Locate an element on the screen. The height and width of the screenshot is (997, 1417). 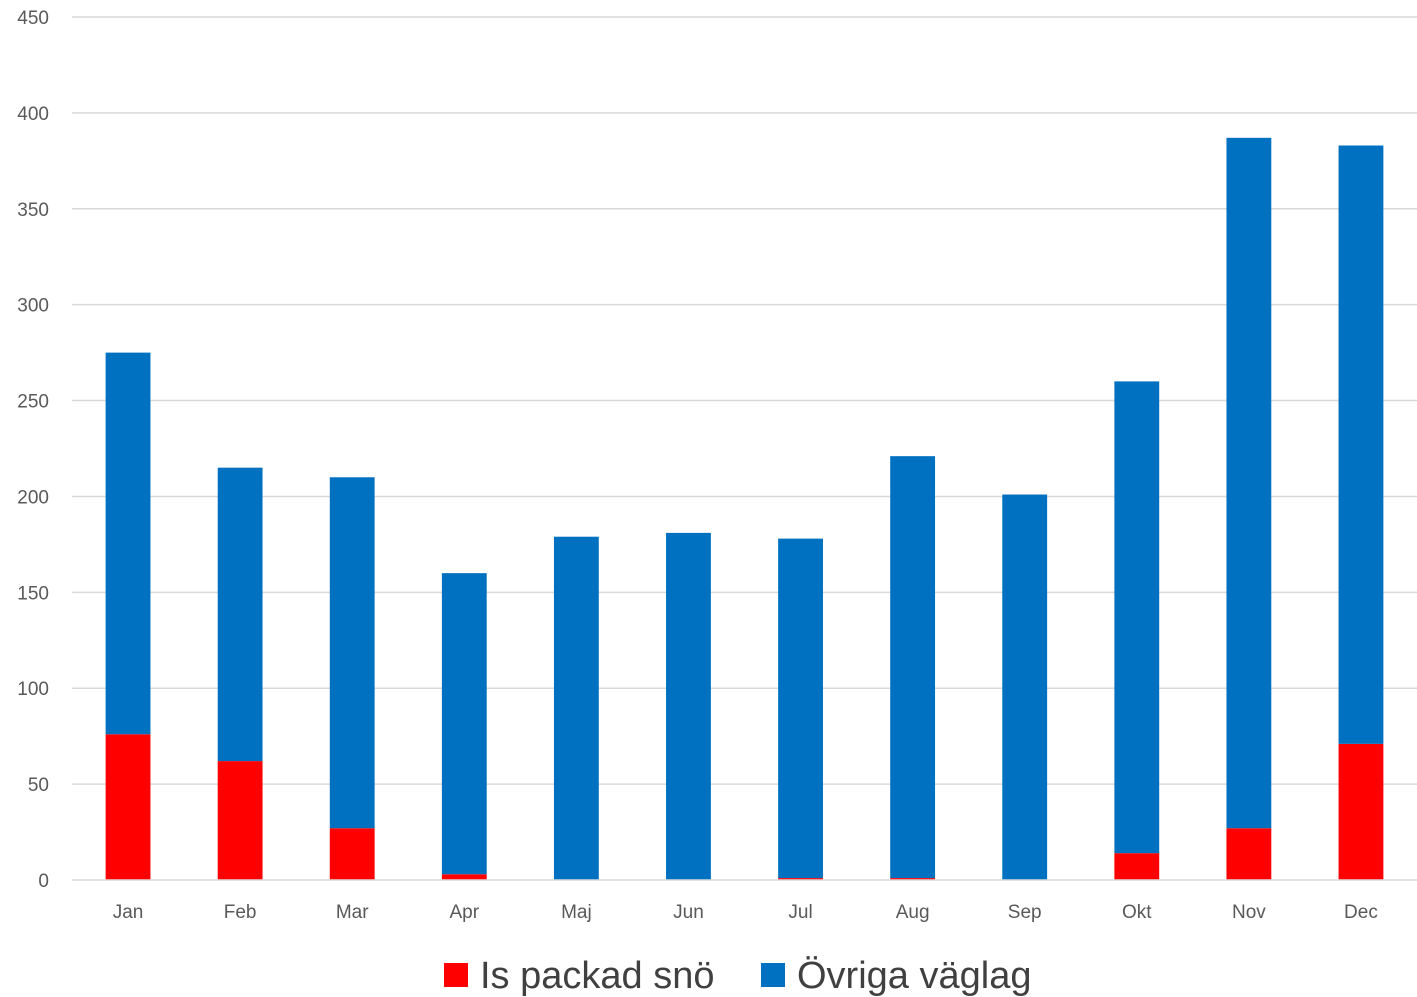
bar-ovriga-vaglag-aug is located at coordinates (913, 667).